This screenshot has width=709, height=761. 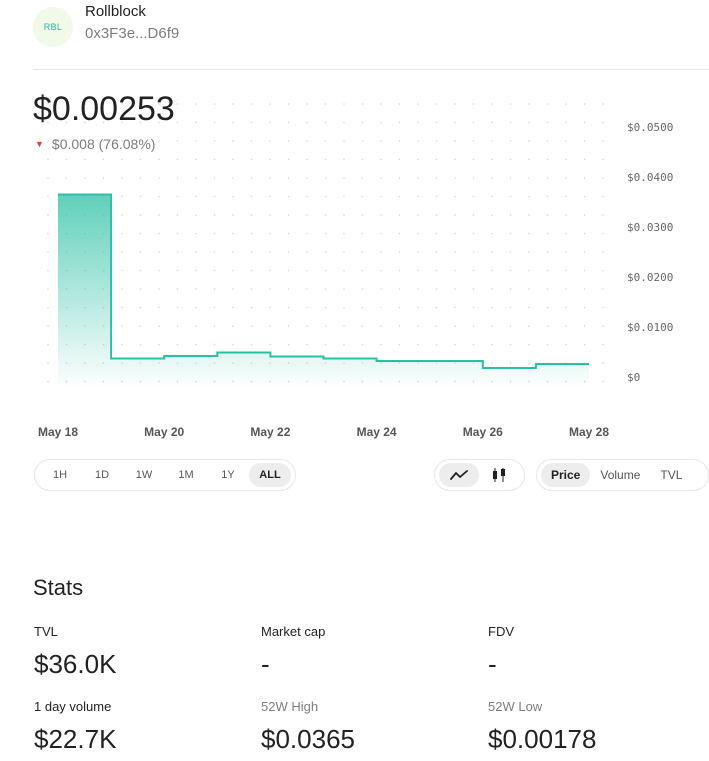 What do you see at coordinates (293, 631) in the screenshot?
I see `stat-market-cap-label: Market cap` at bounding box center [293, 631].